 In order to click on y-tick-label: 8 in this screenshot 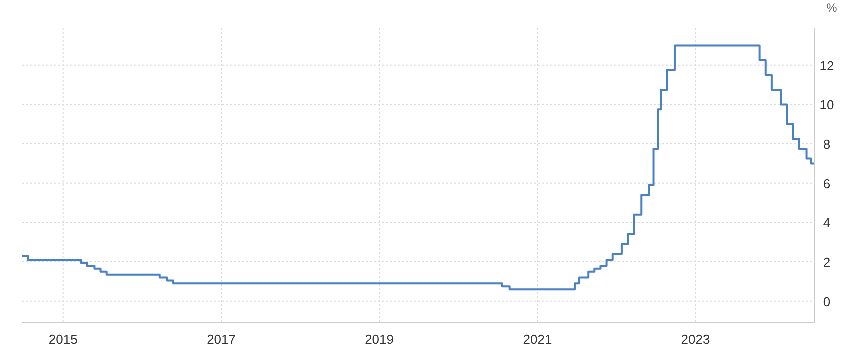, I will do `click(827, 144)`.